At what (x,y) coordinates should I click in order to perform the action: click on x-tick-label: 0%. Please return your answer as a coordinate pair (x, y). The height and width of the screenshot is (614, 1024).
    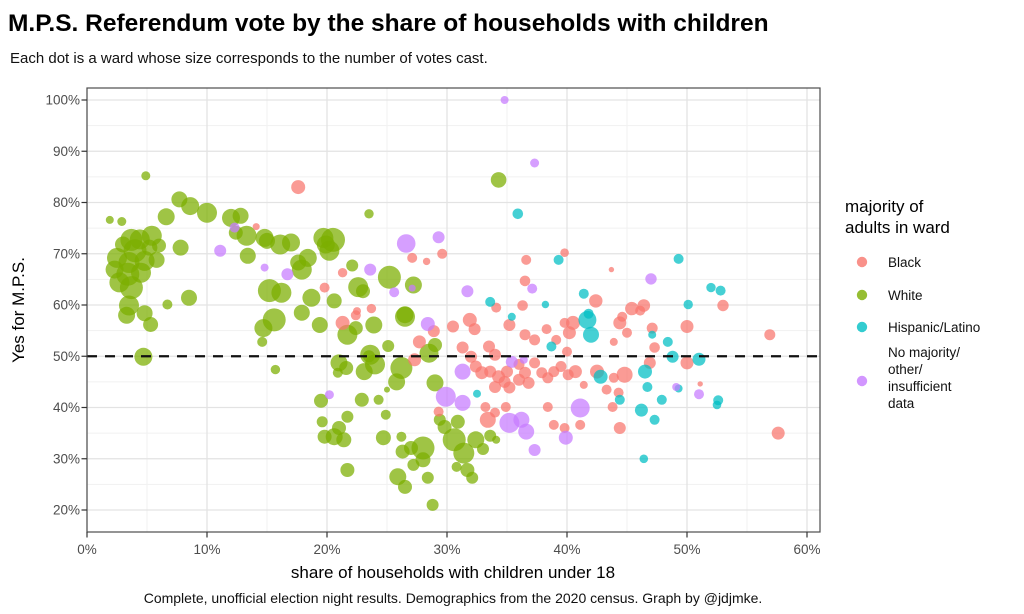
    Looking at the image, I should click on (87, 549).